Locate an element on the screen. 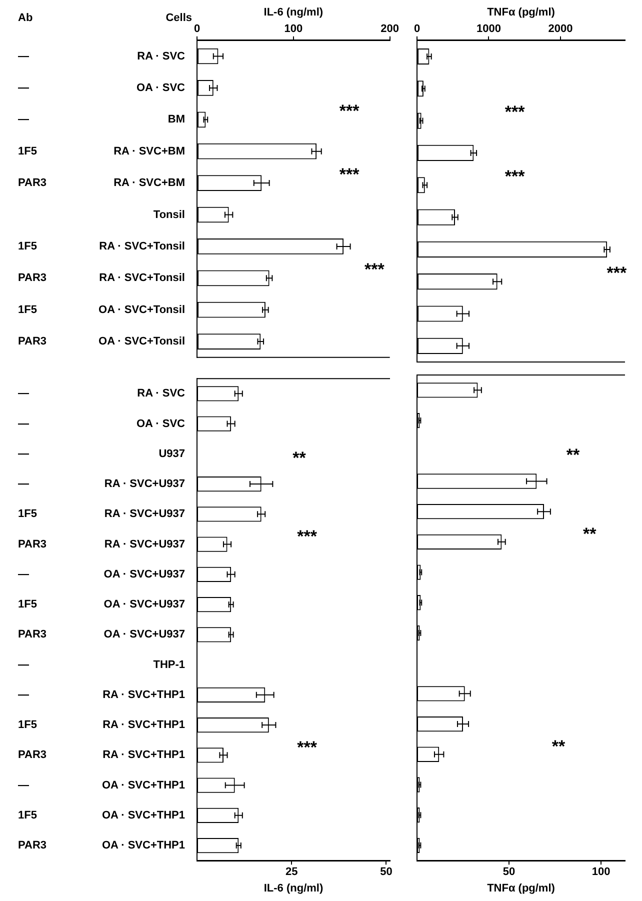 This screenshot has width=642, height=901. x-tick-label: 1000 is located at coordinates (488, 28).